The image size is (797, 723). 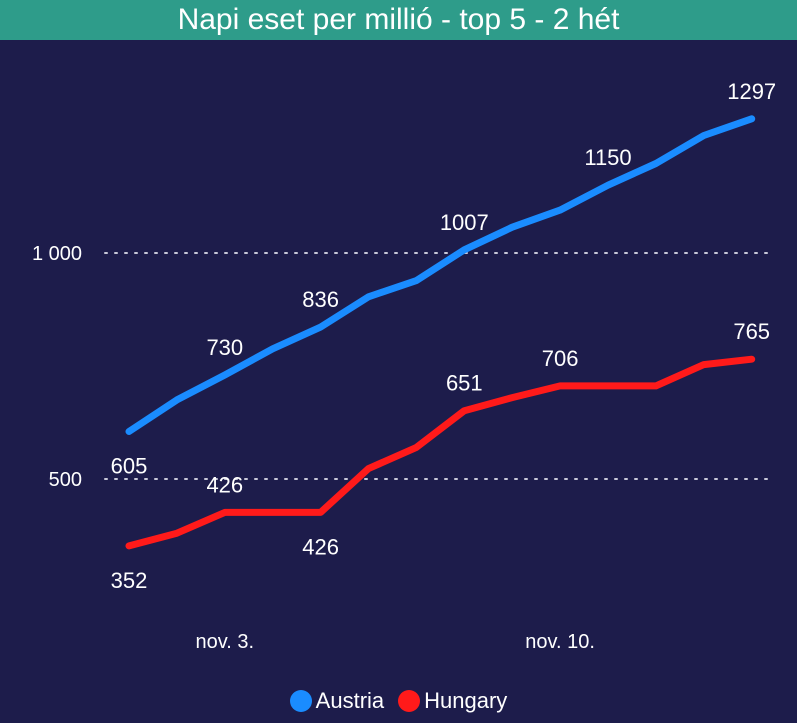 What do you see at coordinates (320, 299) in the screenshot?
I see `data-label-austria-2: 836` at bounding box center [320, 299].